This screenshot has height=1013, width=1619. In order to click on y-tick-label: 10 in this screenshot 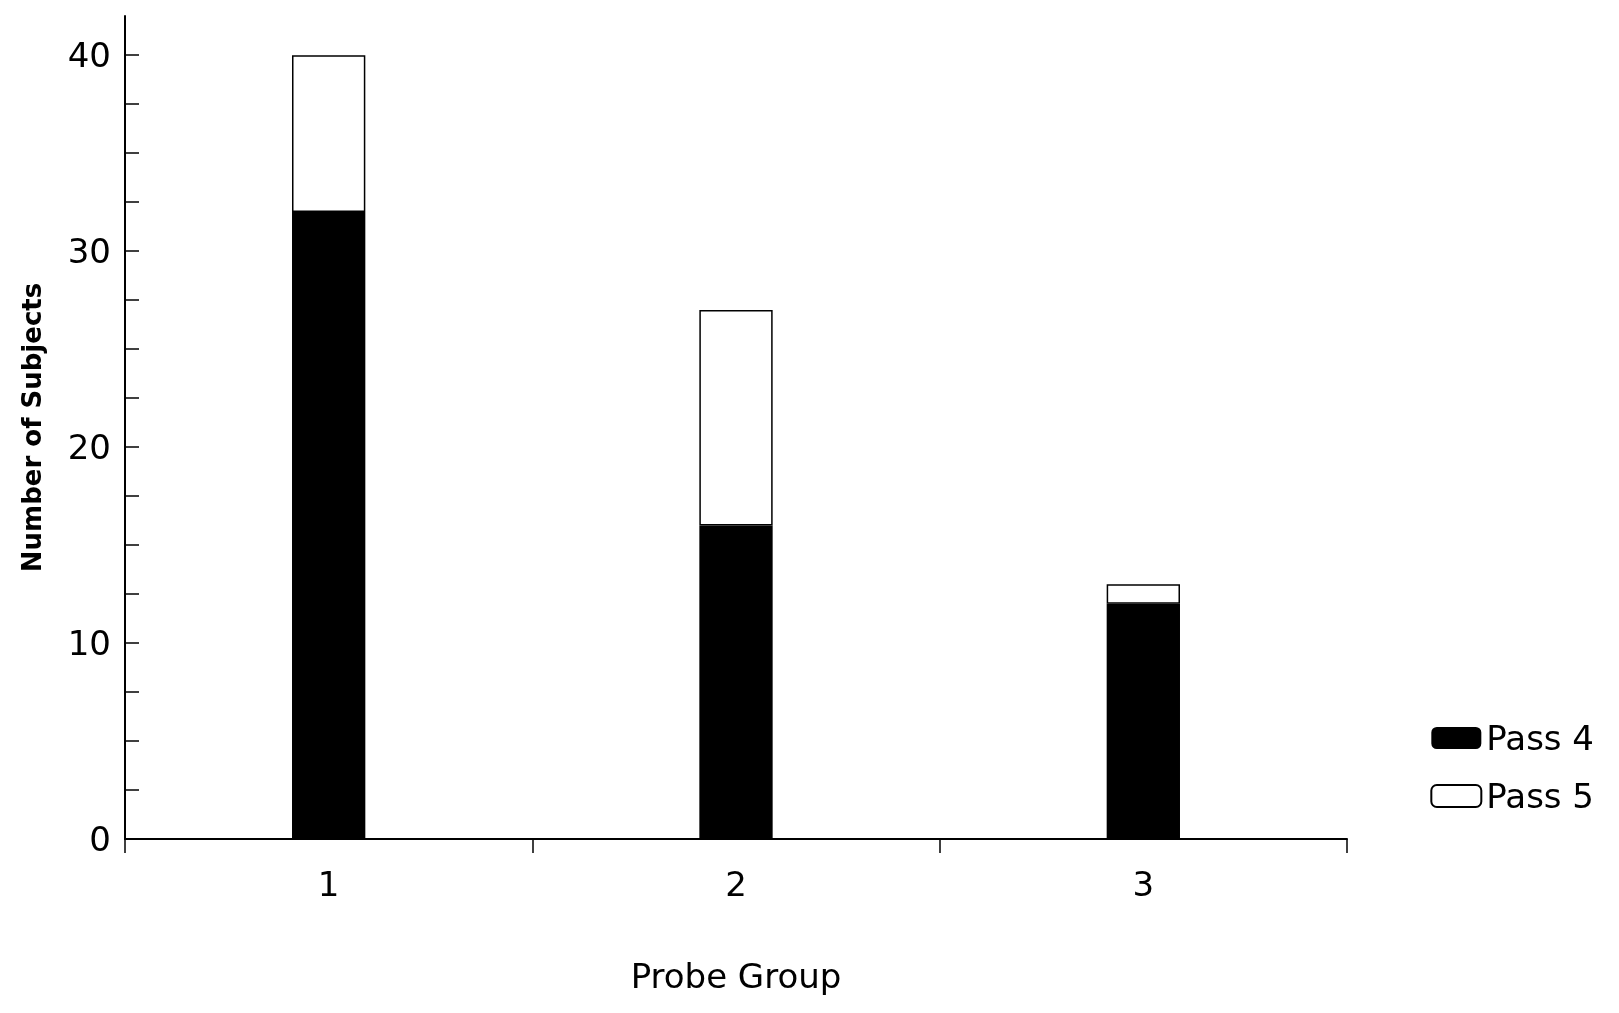, I will do `click(89, 643)`.